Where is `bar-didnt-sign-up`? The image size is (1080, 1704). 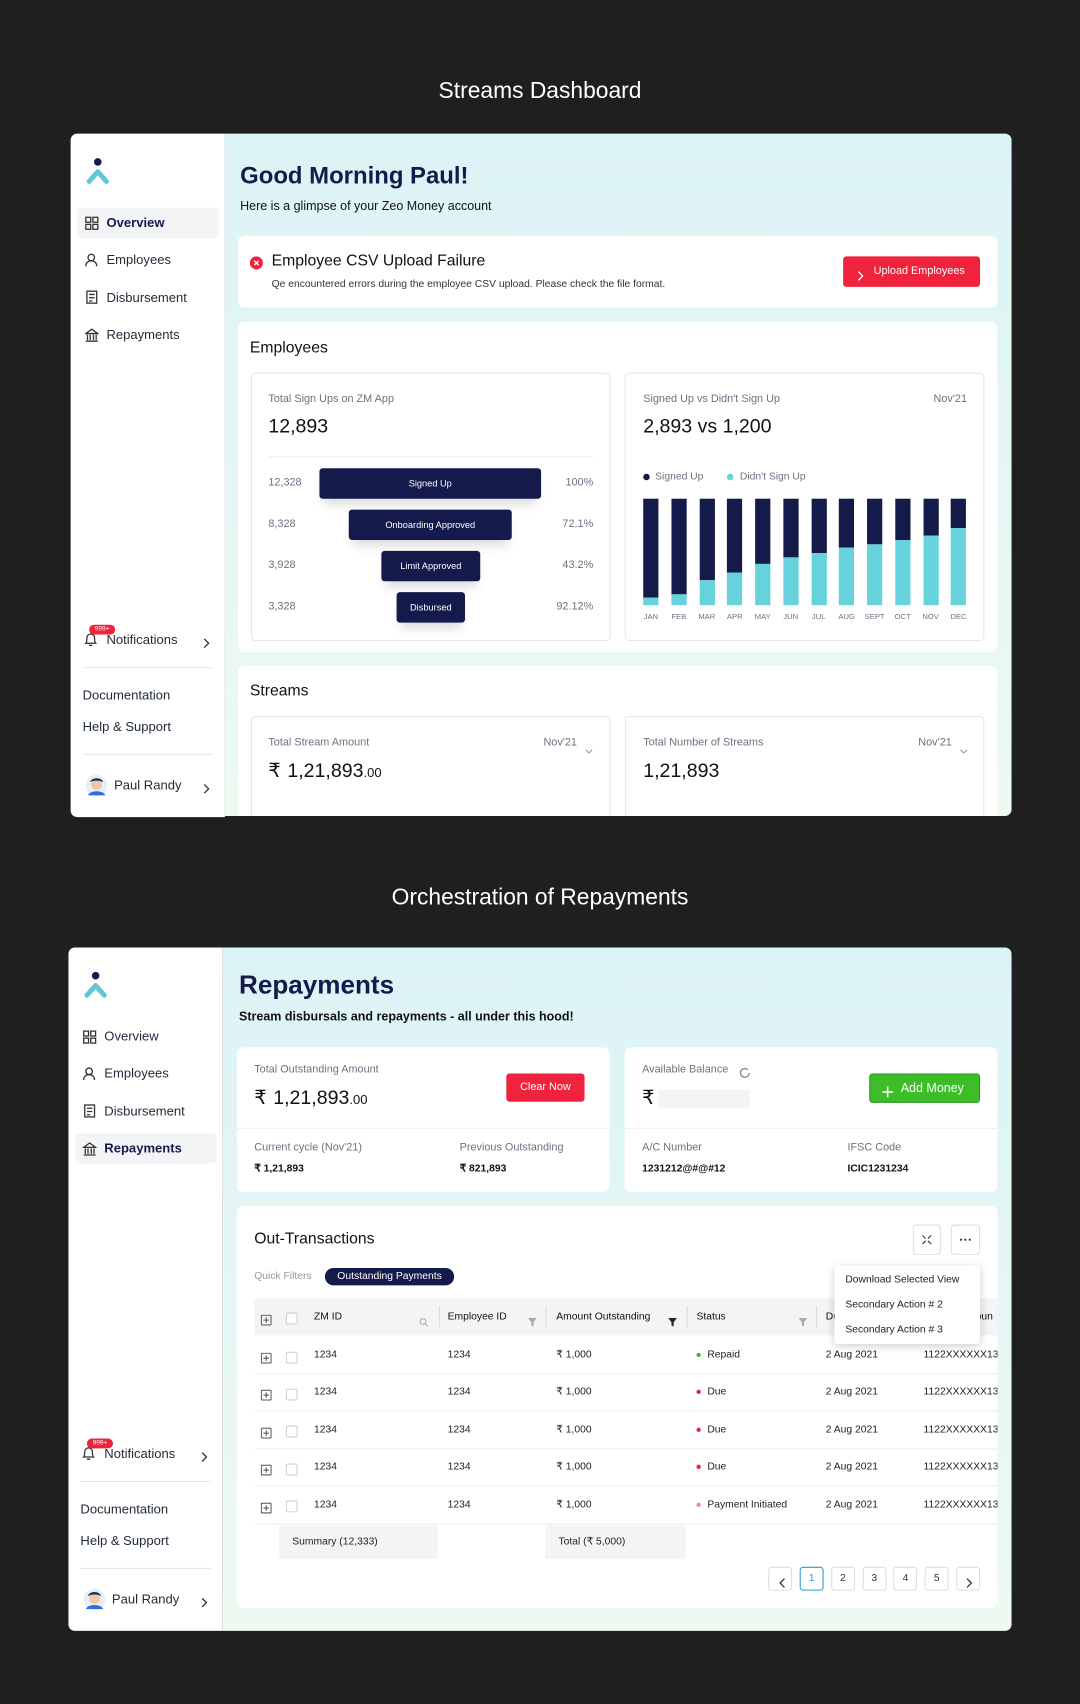 bar-didnt-sign-up is located at coordinates (930, 570).